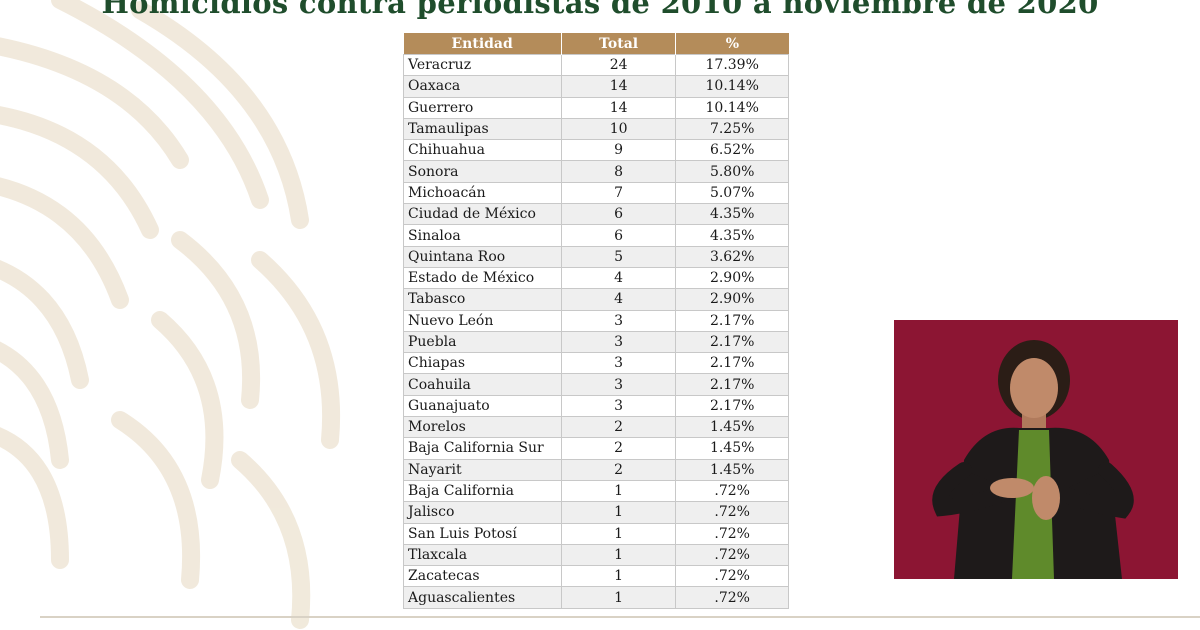 This screenshot has width=1200, height=630. What do you see at coordinates (482, 533) in the screenshot?
I see `cell-entidad: San Luis Potosí` at bounding box center [482, 533].